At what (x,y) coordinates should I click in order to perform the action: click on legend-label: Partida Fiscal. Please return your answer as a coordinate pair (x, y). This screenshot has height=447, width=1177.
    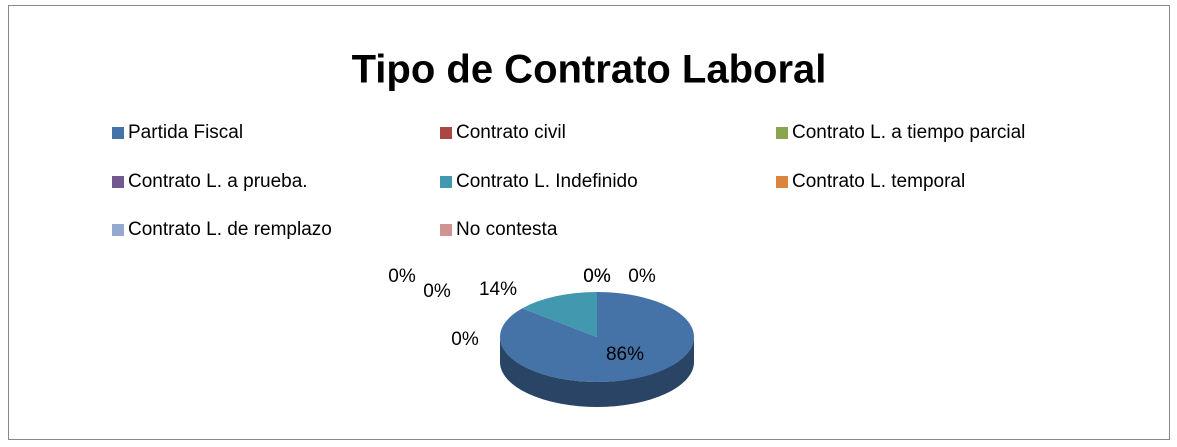
    Looking at the image, I should click on (185, 132).